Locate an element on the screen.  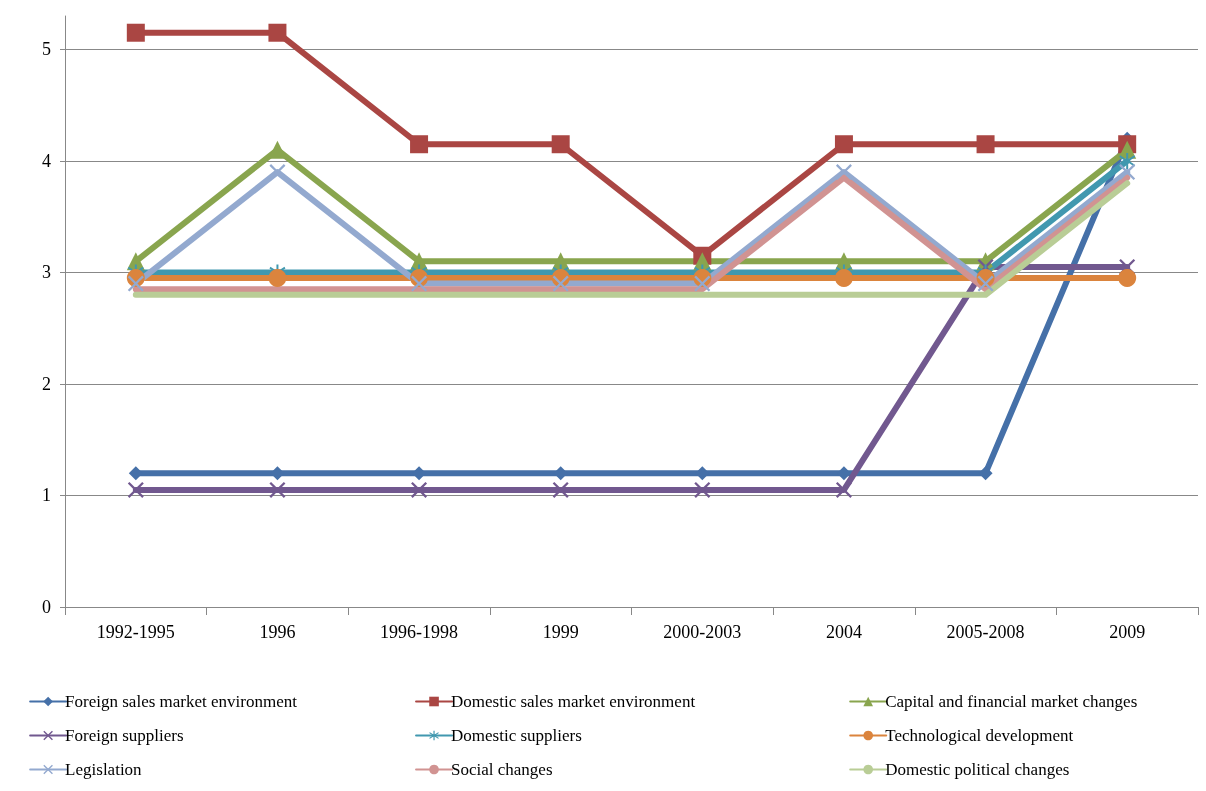
legend-label: Capital and financial market changes is located at coordinates (1011, 701).